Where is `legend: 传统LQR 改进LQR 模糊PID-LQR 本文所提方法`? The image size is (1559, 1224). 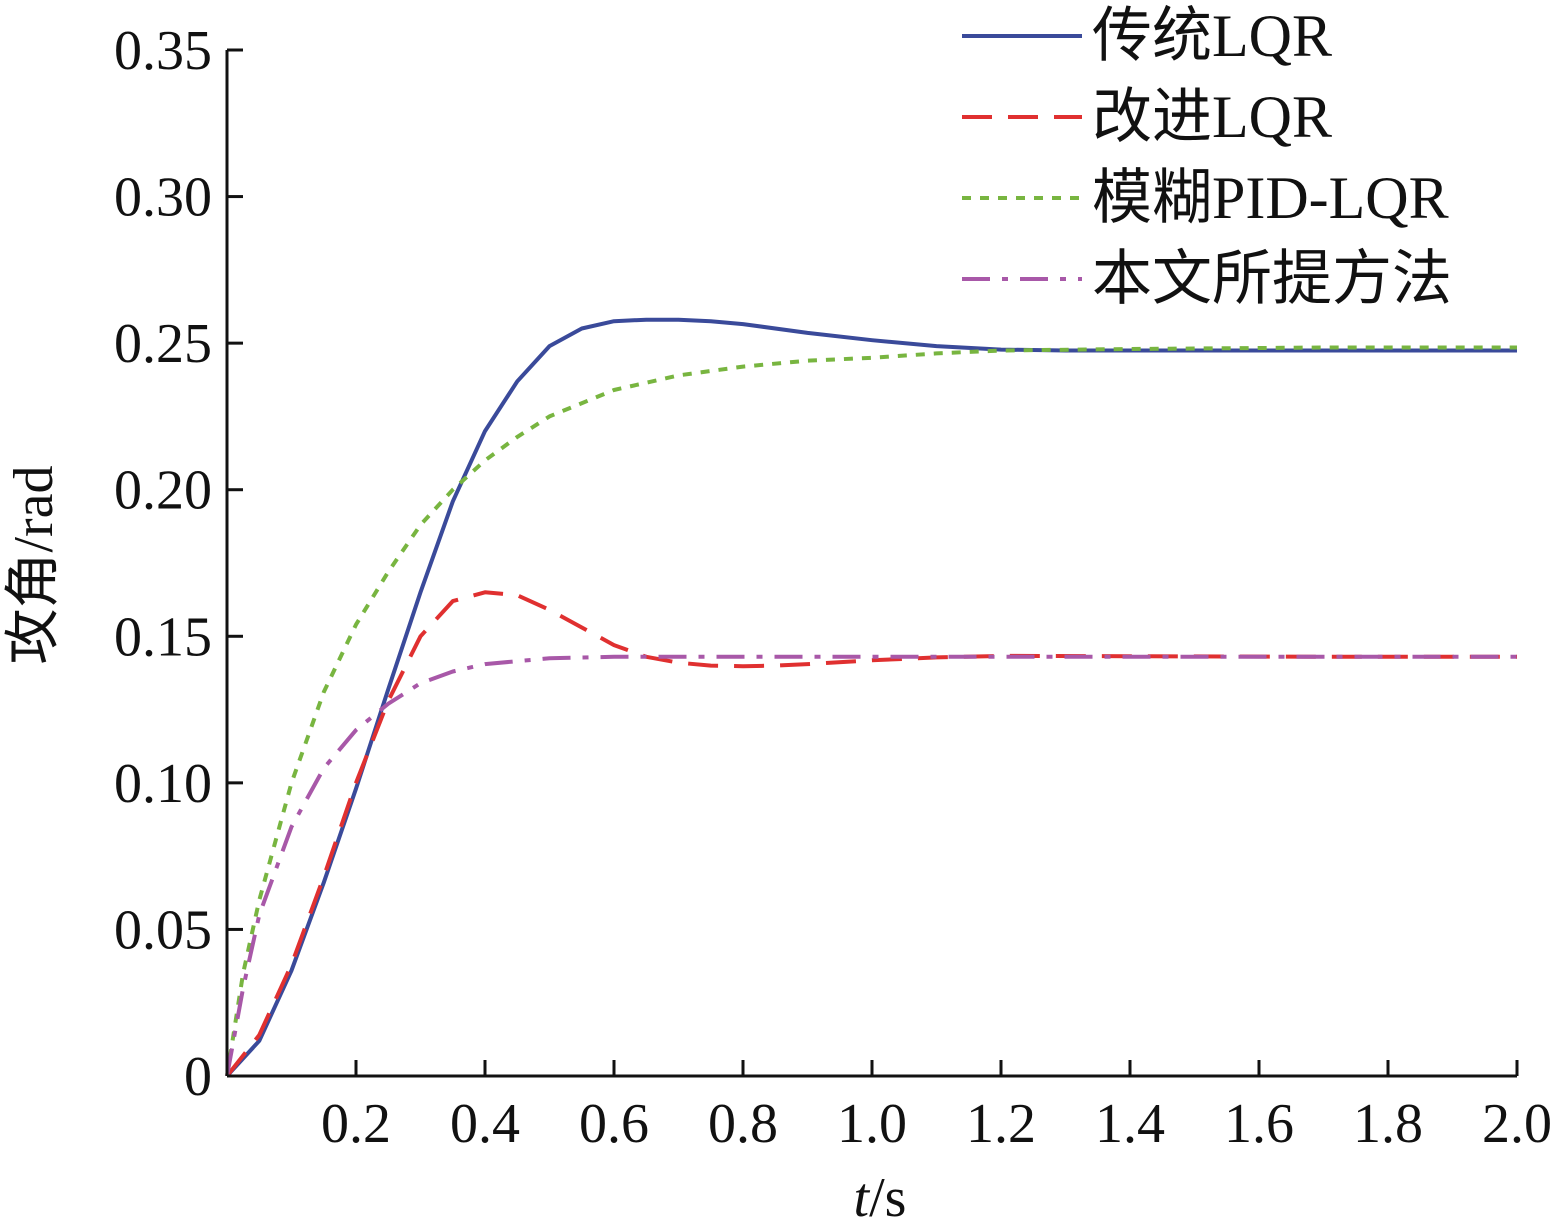 legend: 传统LQR 改进LQR 模糊PID-LQR 本文所提方法 is located at coordinates (1207, 157).